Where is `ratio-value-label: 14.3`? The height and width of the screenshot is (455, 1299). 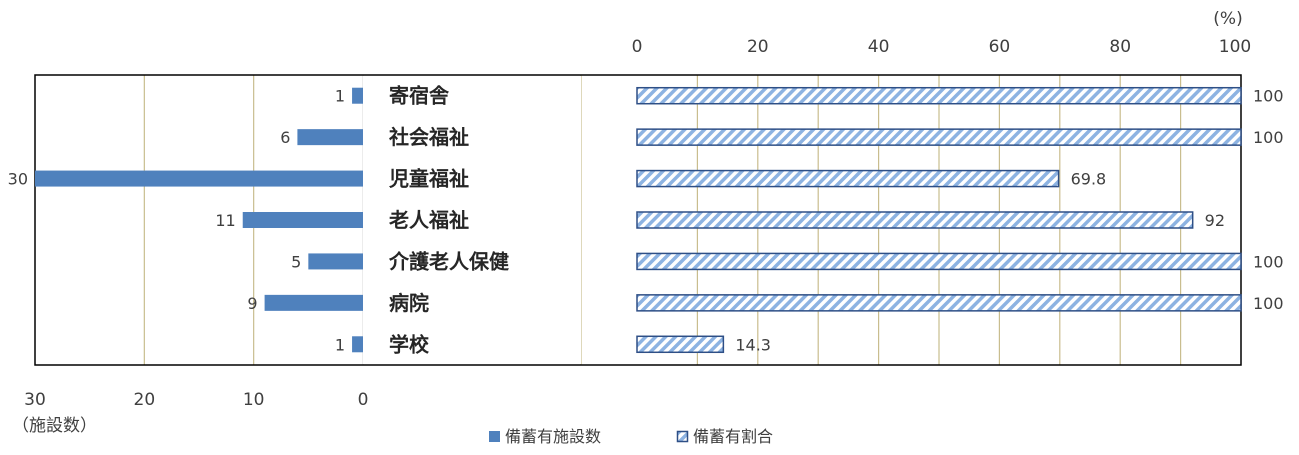
ratio-value-label: 14.3 is located at coordinates (753, 344).